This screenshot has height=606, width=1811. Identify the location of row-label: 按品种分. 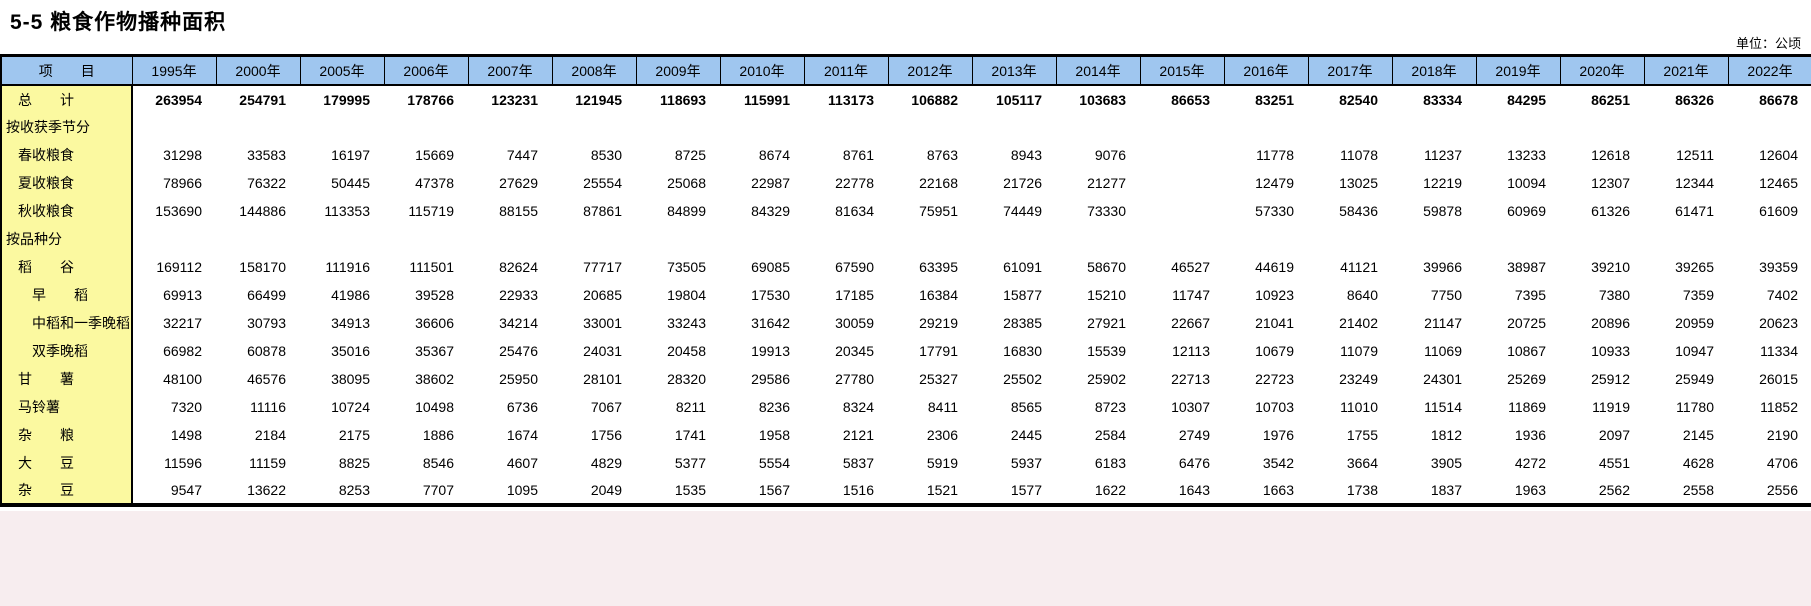
(66, 239).